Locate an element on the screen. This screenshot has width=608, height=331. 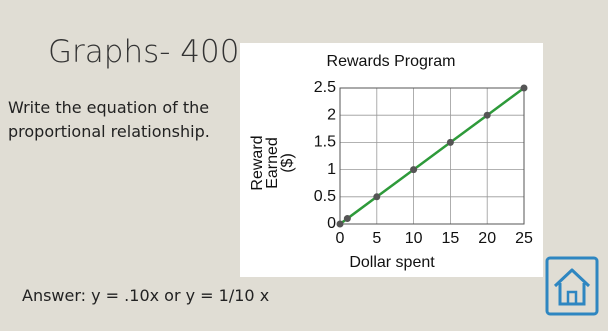
y-axis-label: ($) is located at coordinates (287, 163).